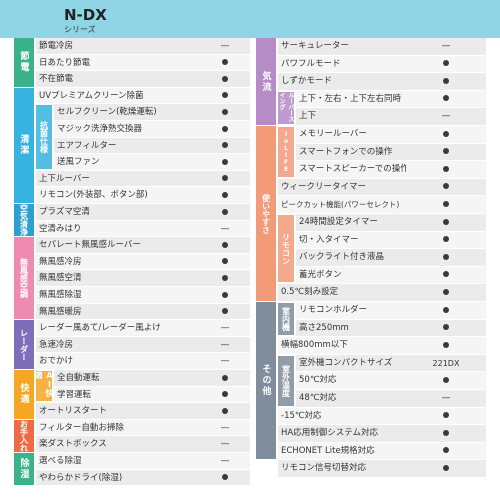  Describe the element at coordinates (351, 240) in the screenshot. I see `feature-label: 切・入タイマー` at that location.